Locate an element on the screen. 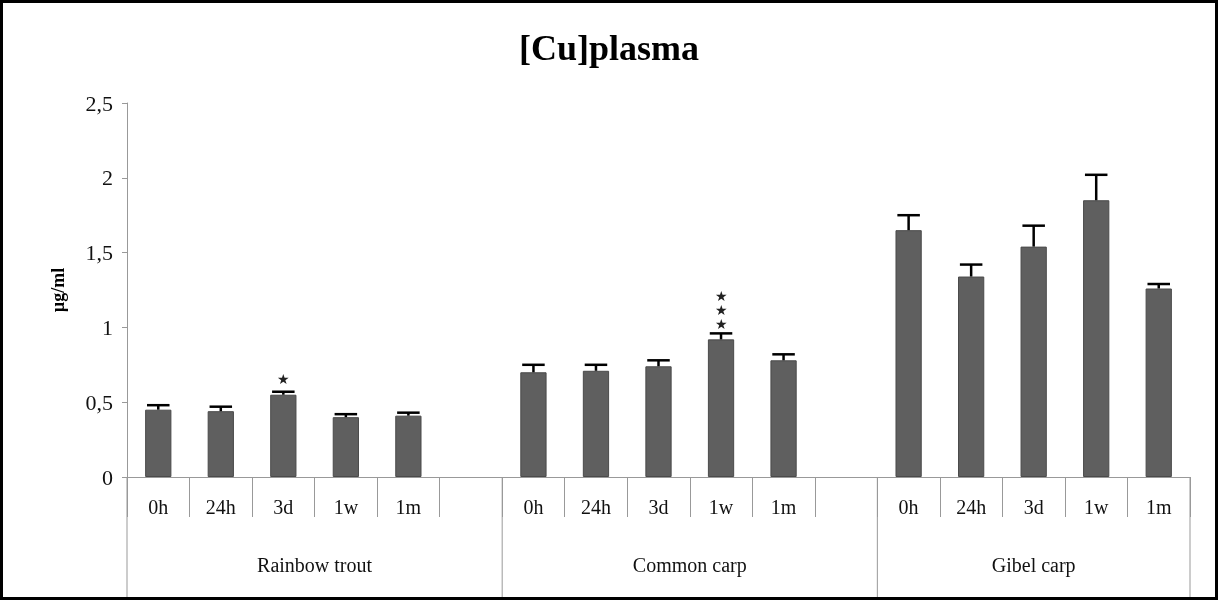 The width and height of the screenshot is (1218, 600). text: Gibel carp is located at coordinates (1033, 565).